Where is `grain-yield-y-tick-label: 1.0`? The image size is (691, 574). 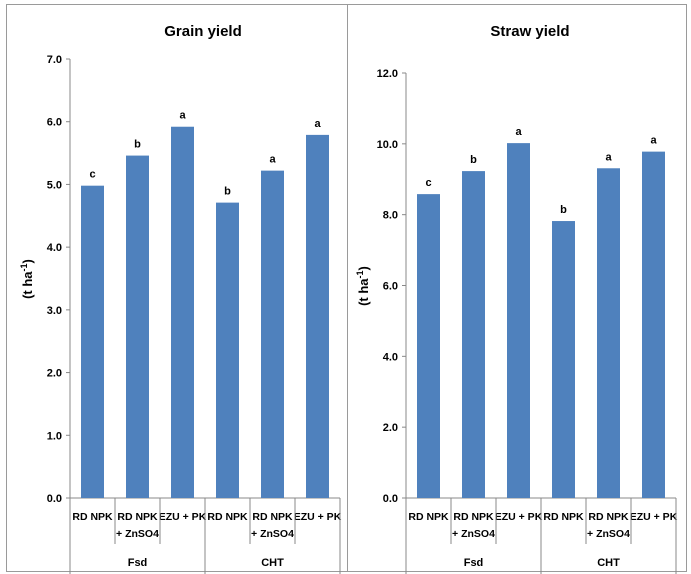 grain-yield-y-tick-label: 1.0 is located at coordinates (54, 436).